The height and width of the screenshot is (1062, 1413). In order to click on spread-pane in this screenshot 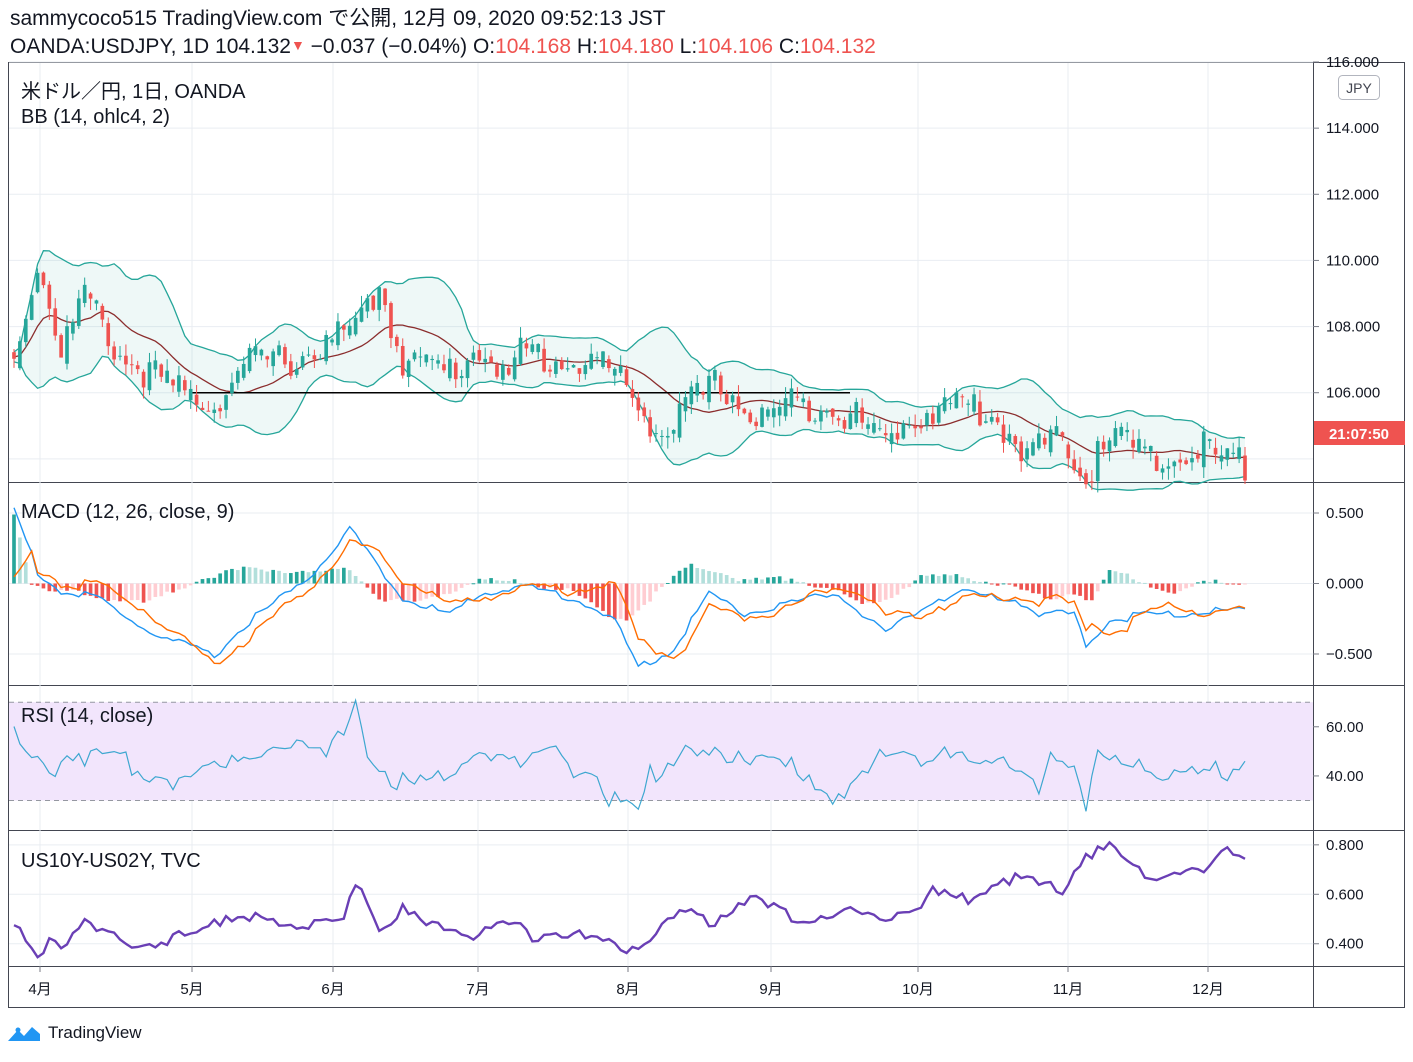, I will do `click(629, 899)`.